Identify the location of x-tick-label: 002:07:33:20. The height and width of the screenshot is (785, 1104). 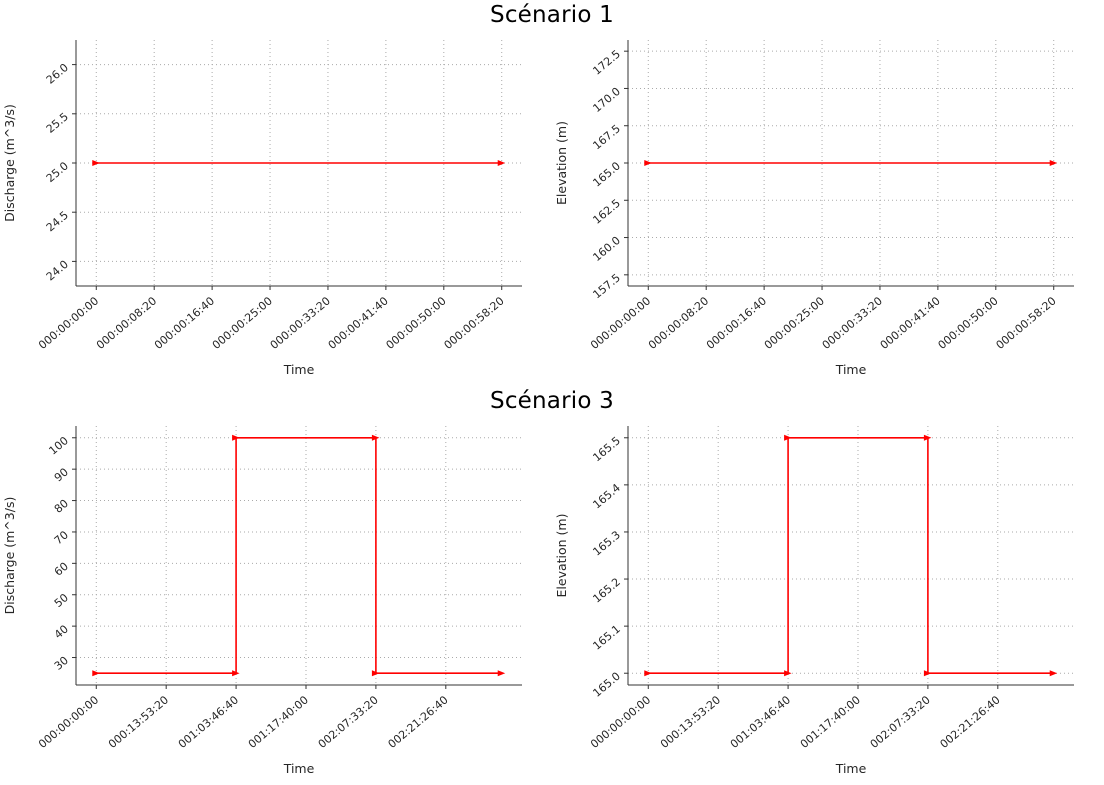
(348, 722).